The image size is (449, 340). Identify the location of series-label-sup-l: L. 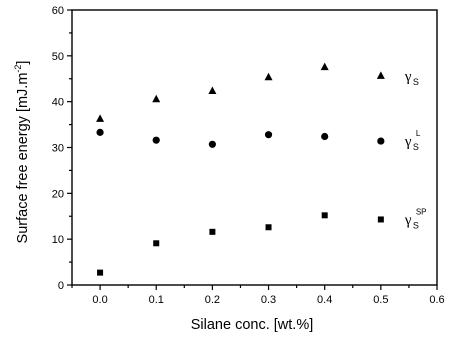
(418, 133).